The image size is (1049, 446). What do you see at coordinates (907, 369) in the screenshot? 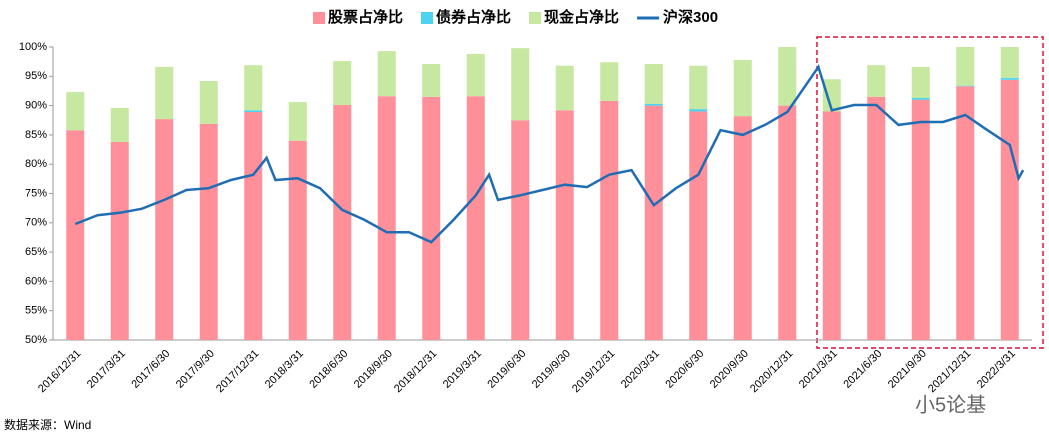
I see `x-tick-label: 2021/9/30` at bounding box center [907, 369].